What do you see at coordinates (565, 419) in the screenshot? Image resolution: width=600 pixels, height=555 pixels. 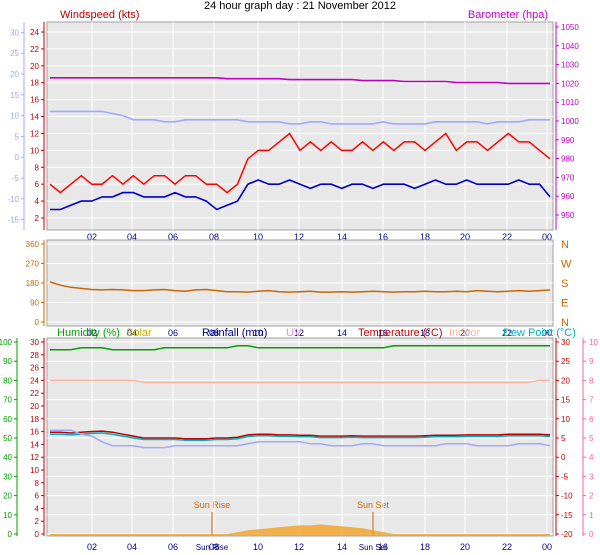 I see `temp-right-tick-label: 10` at bounding box center [565, 419].